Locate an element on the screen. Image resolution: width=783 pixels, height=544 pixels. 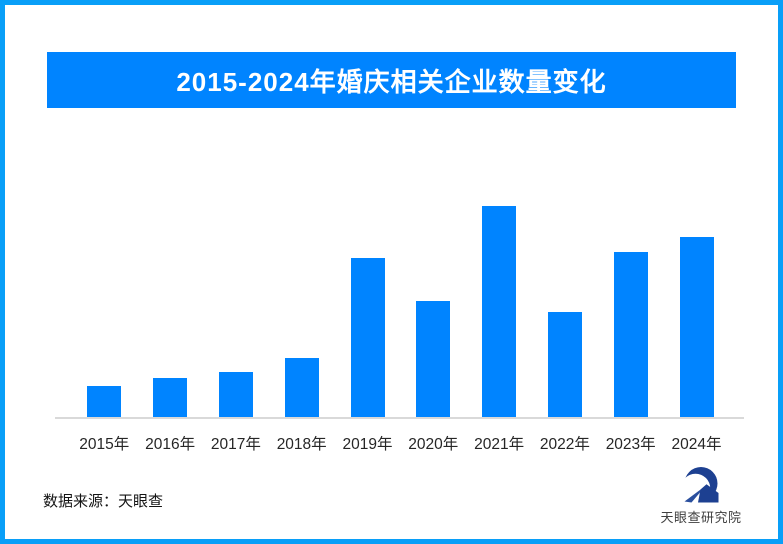
bar-2022年 is located at coordinates (564, 364).